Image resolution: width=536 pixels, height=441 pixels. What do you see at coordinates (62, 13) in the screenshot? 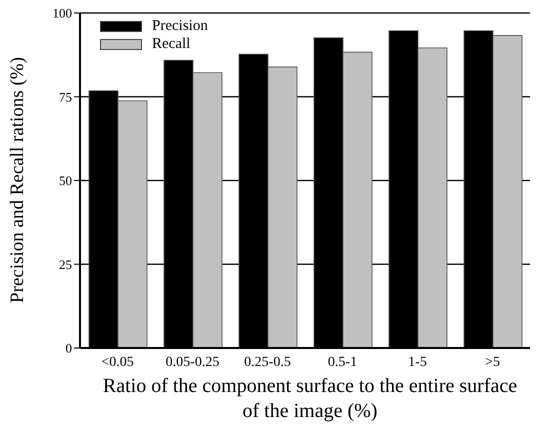
I see `y-tick-label: 100` at bounding box center [62, 13].